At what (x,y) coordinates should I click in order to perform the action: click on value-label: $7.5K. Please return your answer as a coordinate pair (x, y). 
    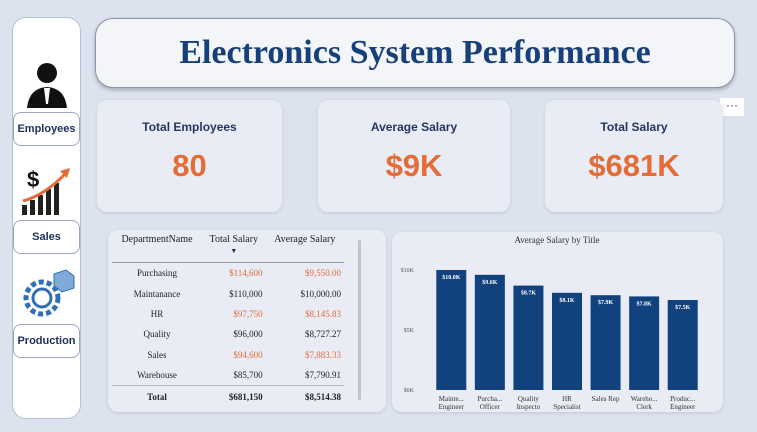
    Looking at the image, I should click on (683, 307).